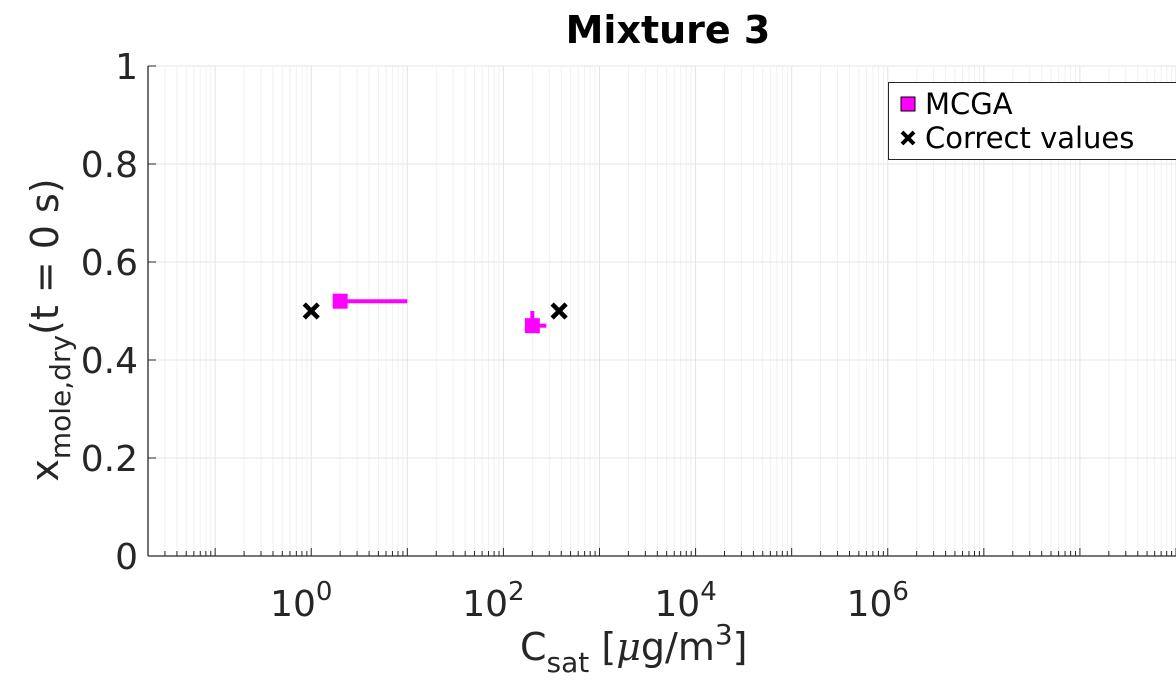  I want to click on legend-item-correct-values: Correct values, so click(1015, 138).